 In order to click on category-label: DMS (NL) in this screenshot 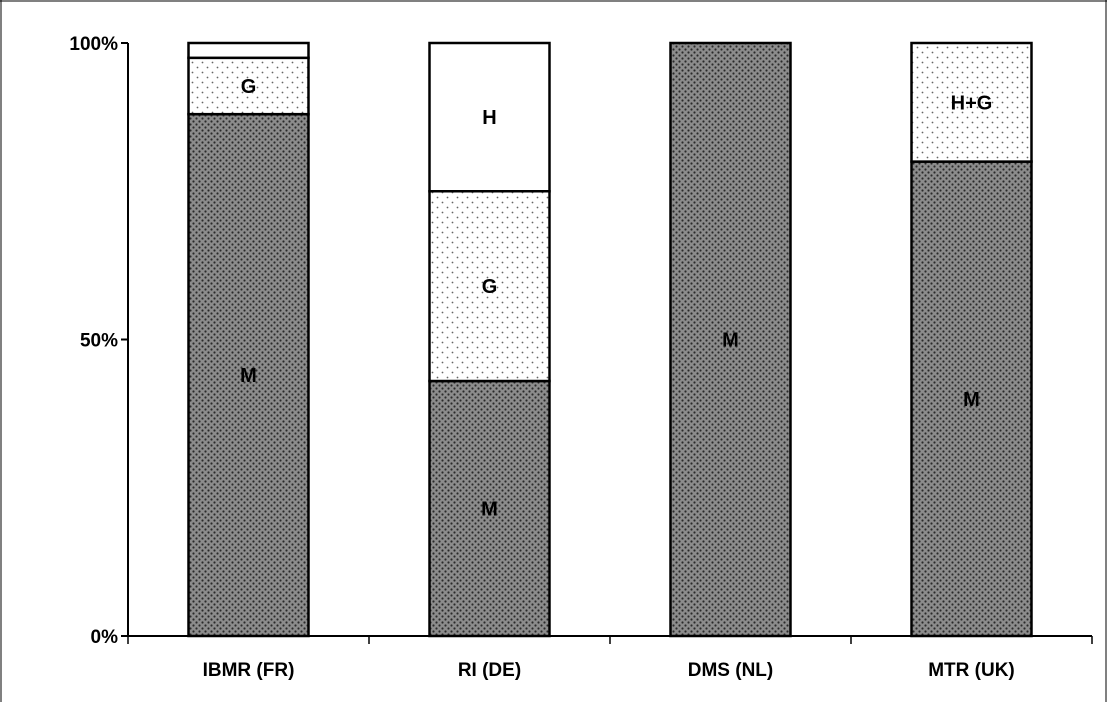, I will do `click(730, 670)`.